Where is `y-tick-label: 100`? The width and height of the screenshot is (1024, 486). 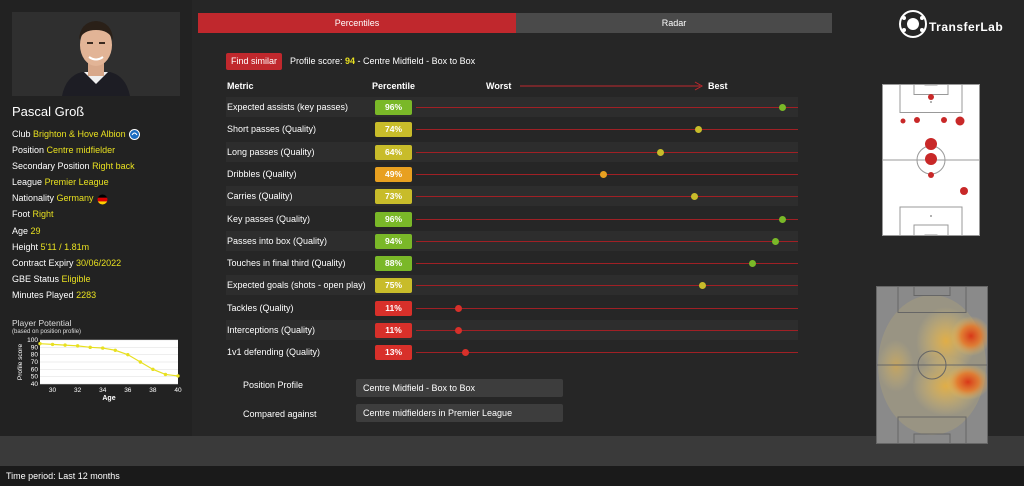
y-tick-label: 100 is located at coordinates (32, 340).